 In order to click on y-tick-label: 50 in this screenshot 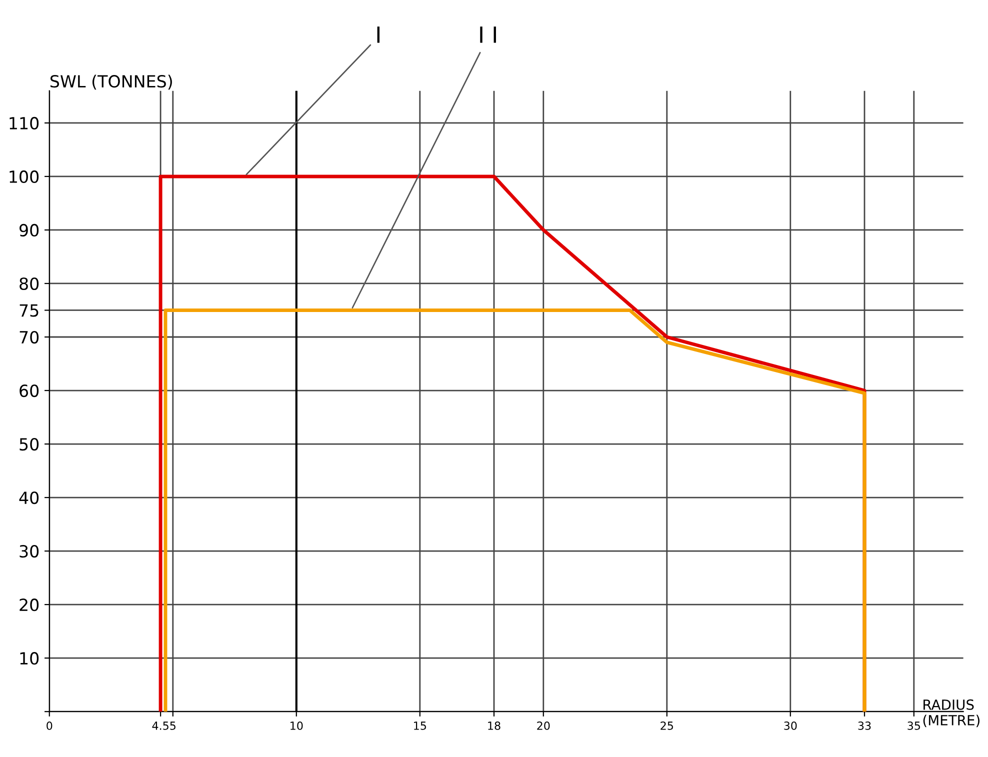, I will do `click(29, 444)`.